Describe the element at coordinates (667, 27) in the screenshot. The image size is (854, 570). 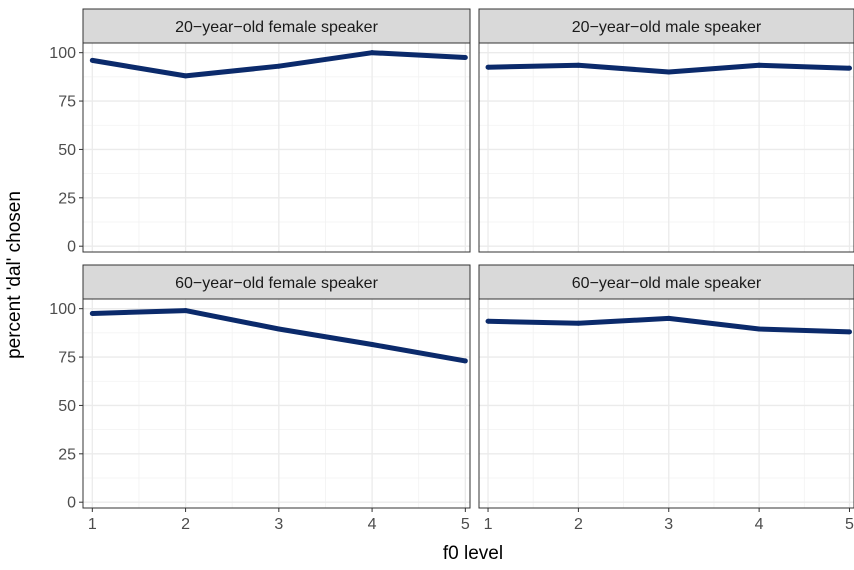
I see `facet-title: 20−year−old male speaker` at that location.